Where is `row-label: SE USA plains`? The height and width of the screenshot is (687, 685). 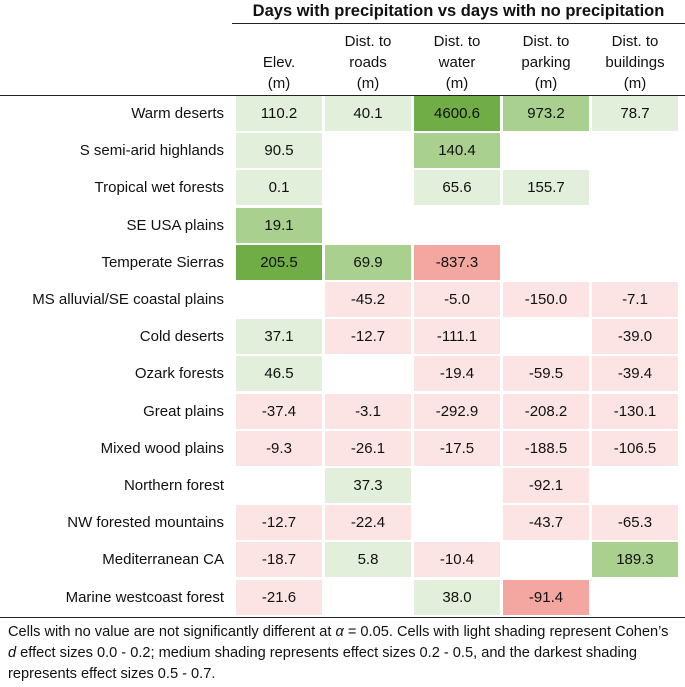
row-label: SE USA plains is located at coordinates (175, 225).